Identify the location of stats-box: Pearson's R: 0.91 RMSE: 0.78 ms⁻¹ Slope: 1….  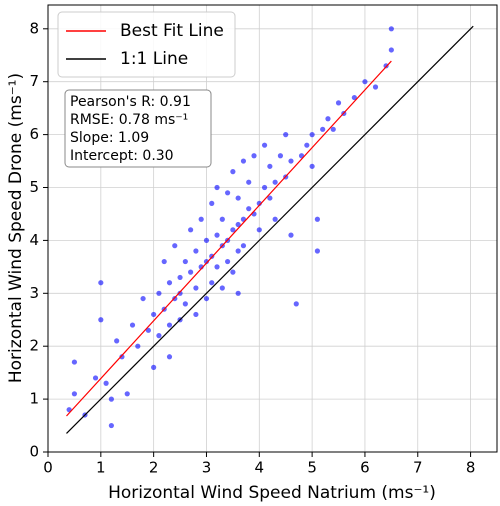
(138, 128).